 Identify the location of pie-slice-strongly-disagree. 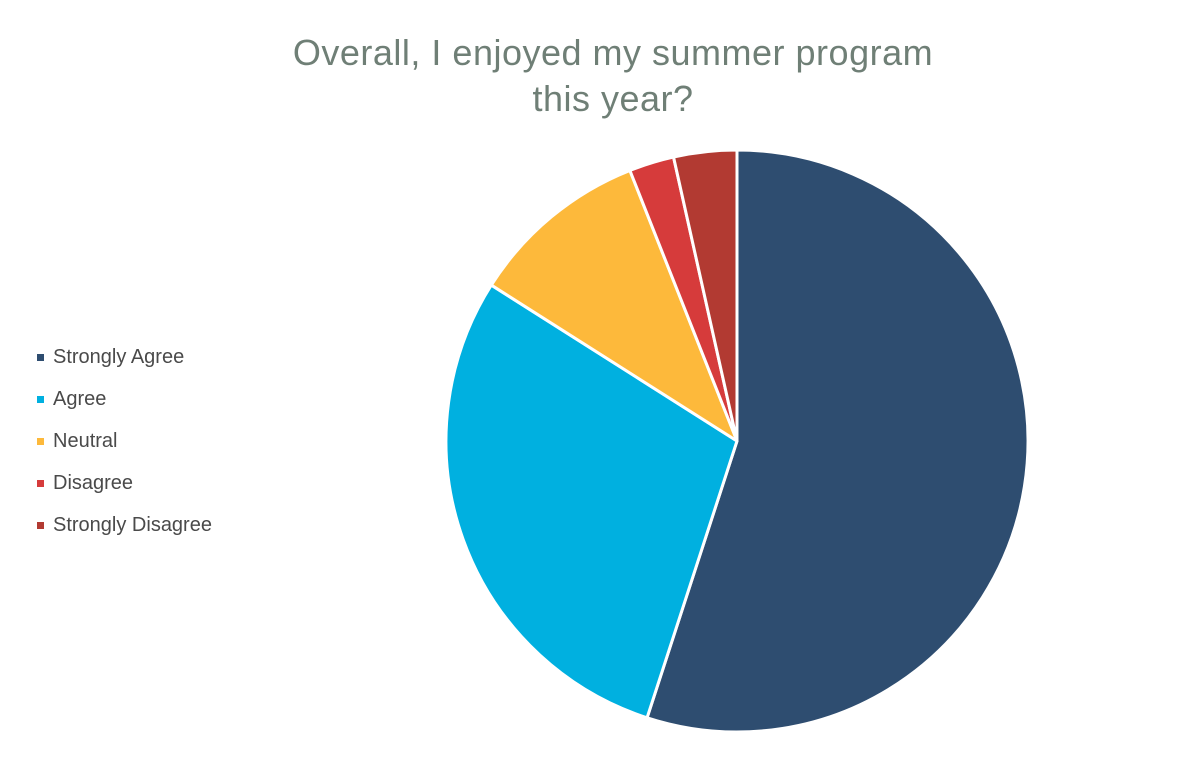
(705, 295).